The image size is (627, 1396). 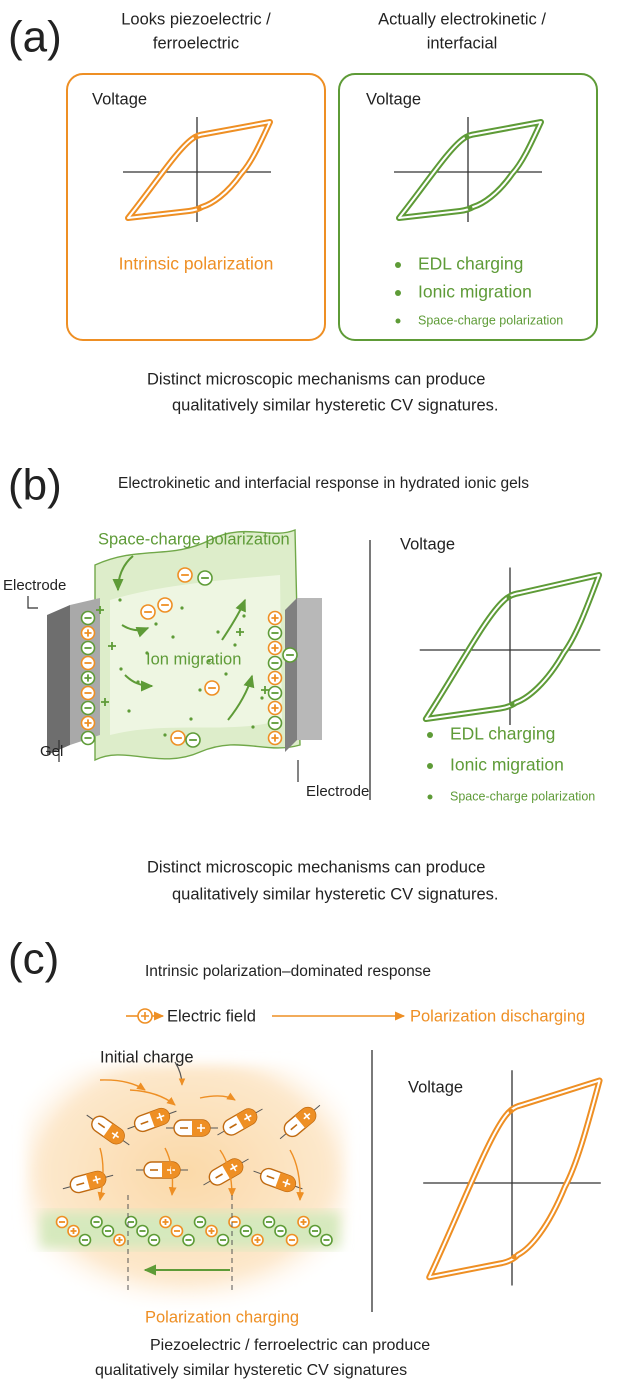 I want to click on panel-label: (c), so click(x=33, y=959).